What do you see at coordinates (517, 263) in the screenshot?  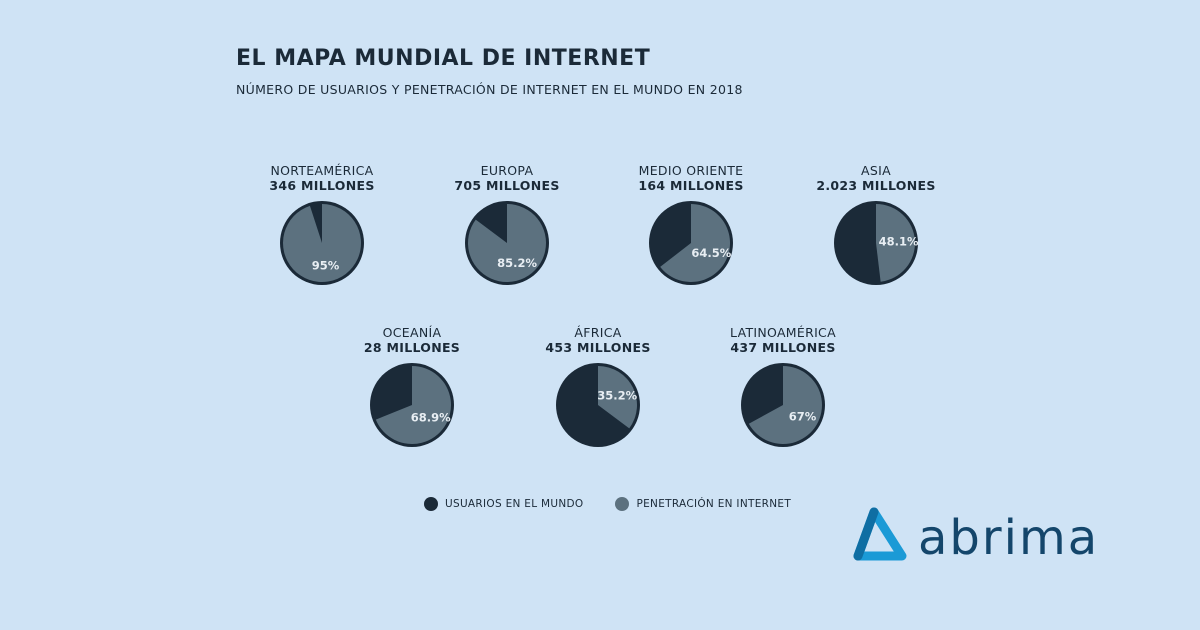 I see `pie-percentage-label: 85.2%` at bounding box center [517, 263].